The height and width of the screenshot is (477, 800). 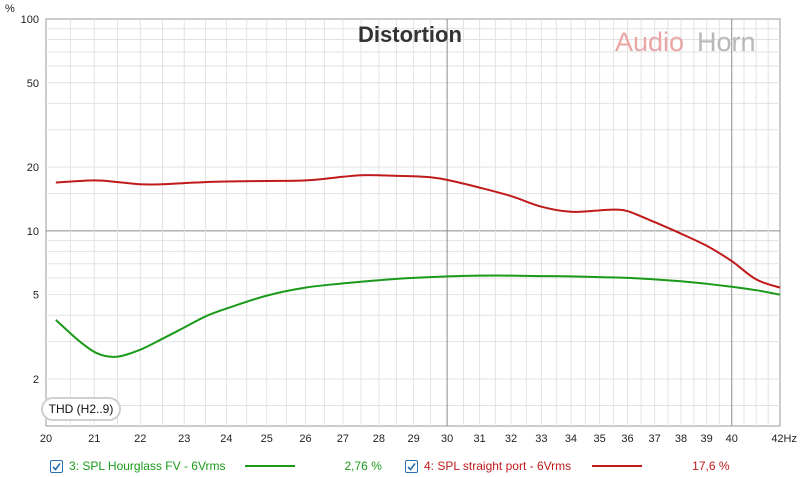 I want to click on legend-label-straight-port: 4: SPL straight port - 6Vrms, so click(x=498, y=466).